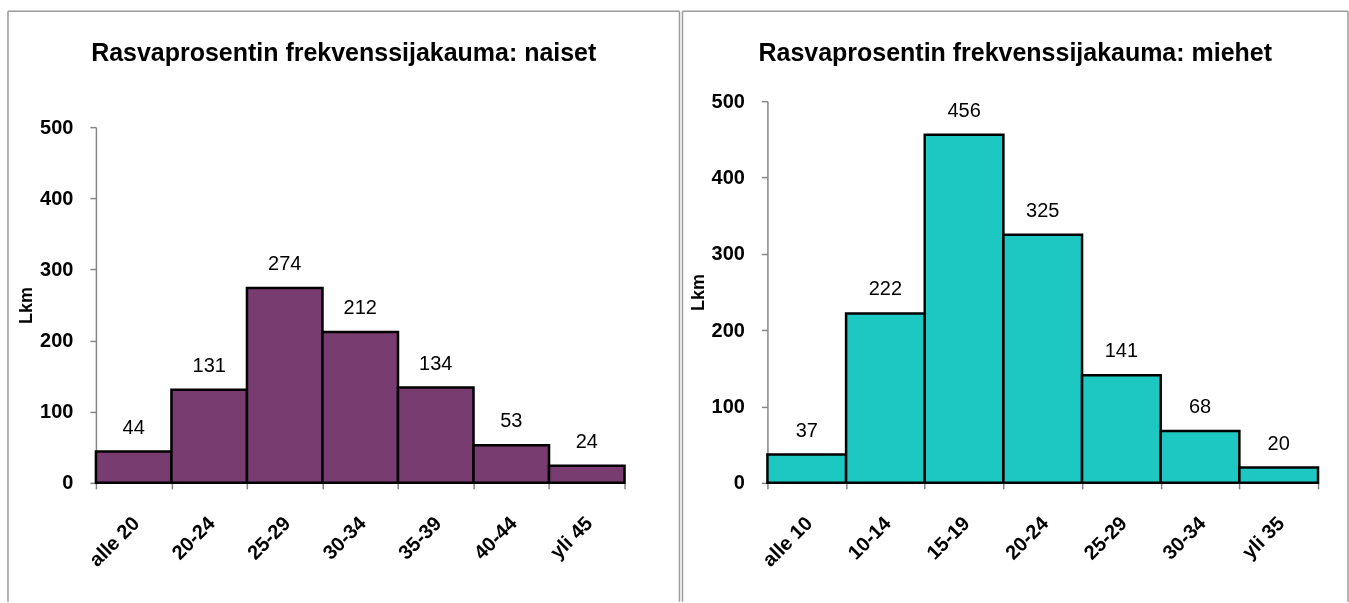 This screenshot has height=603, width=1349. What do you see at coordinates (964, 109) in the screenshot?
I see `data-label: 456` at bounding box center [964, 109].